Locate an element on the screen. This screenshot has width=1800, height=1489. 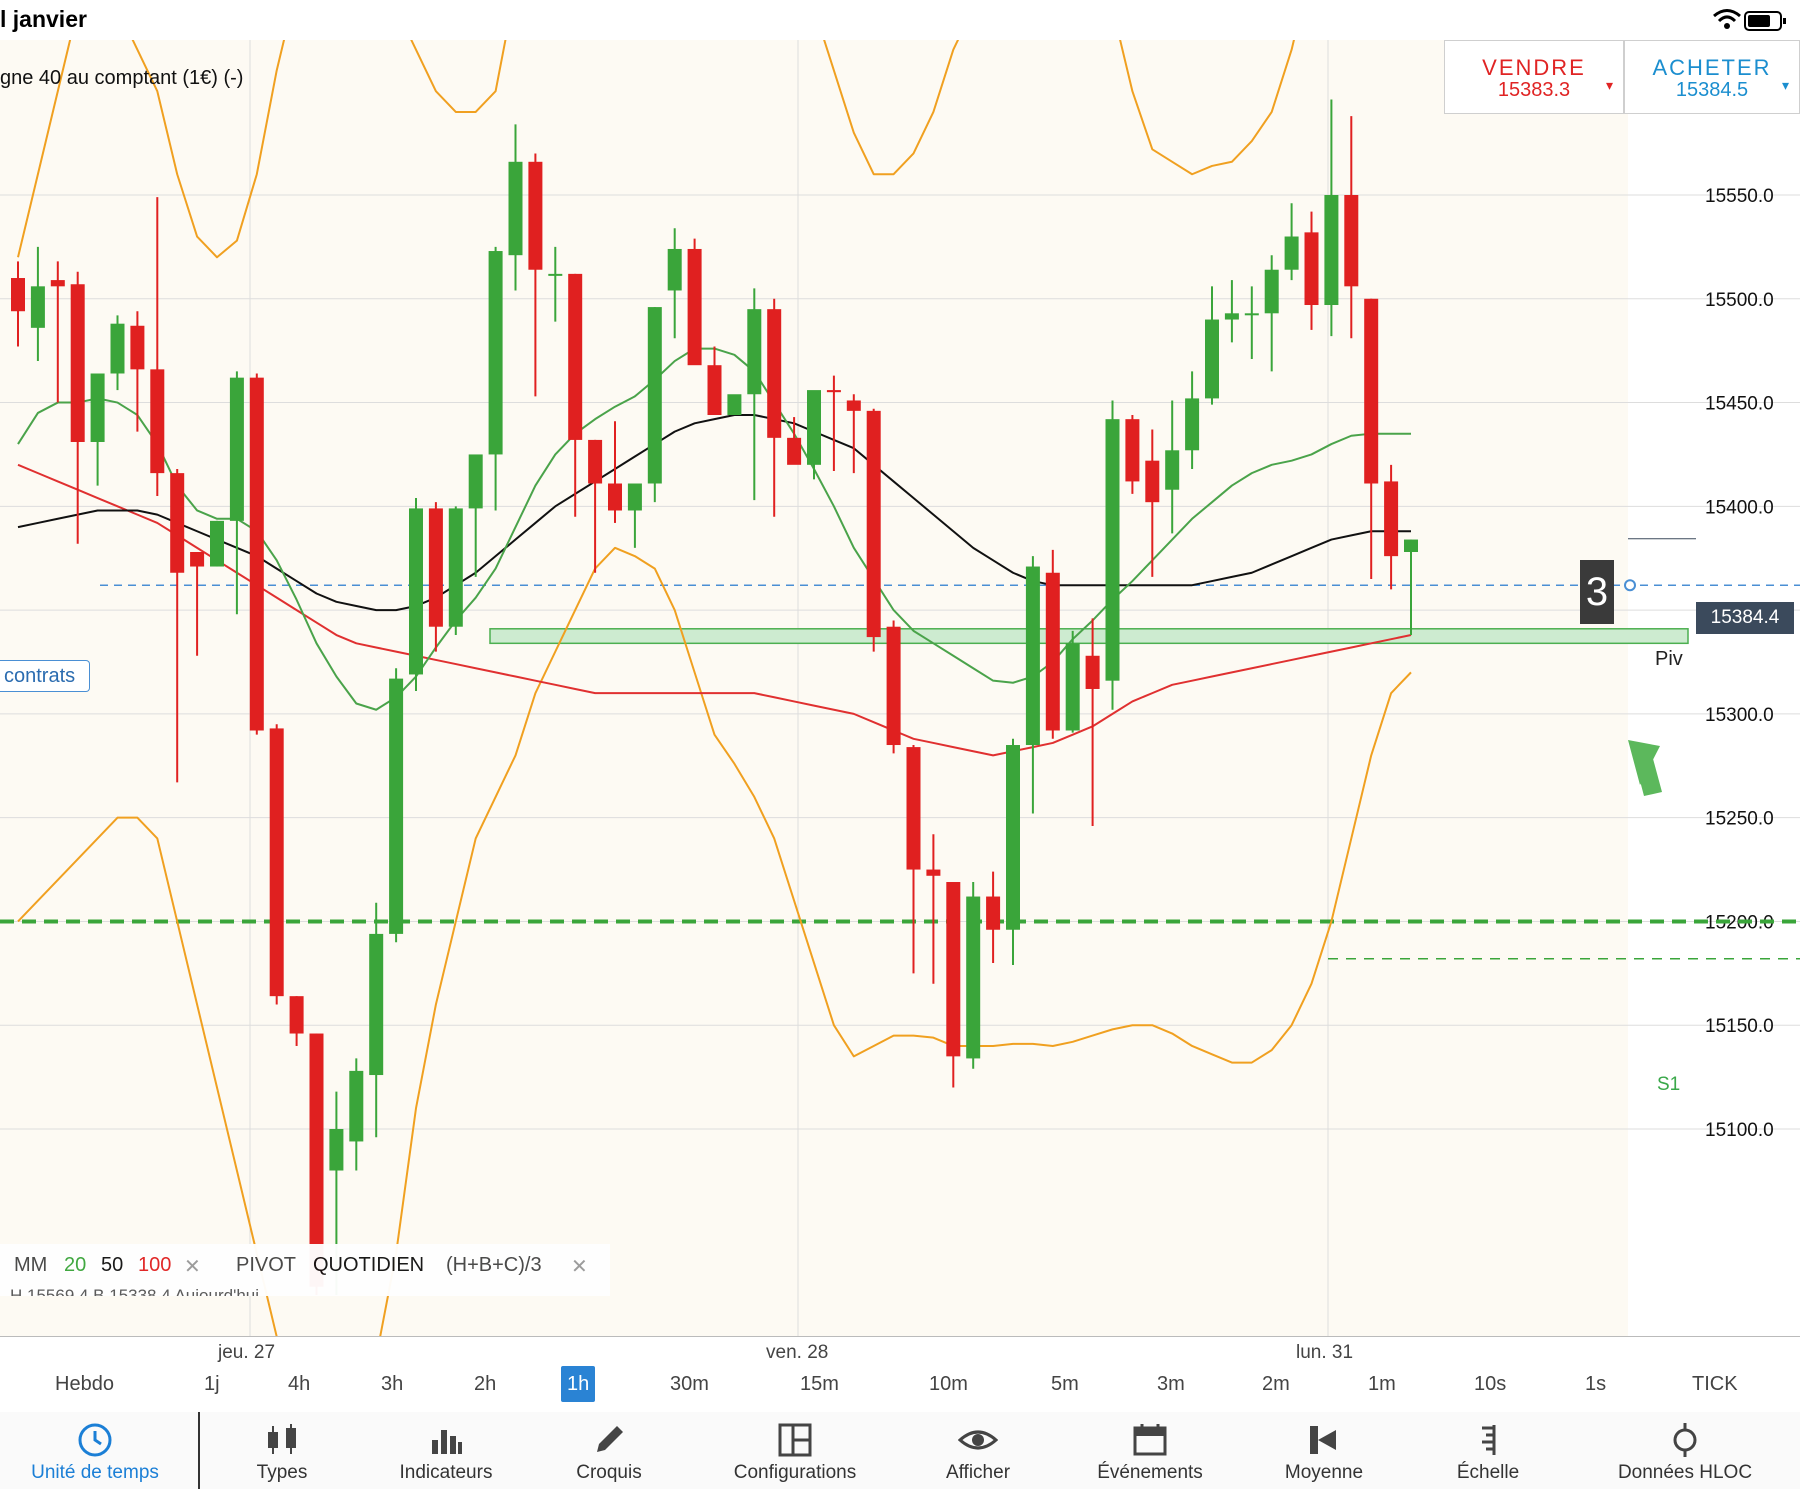
timeframe-2h: 2h is located at coordinates (485, 1384).